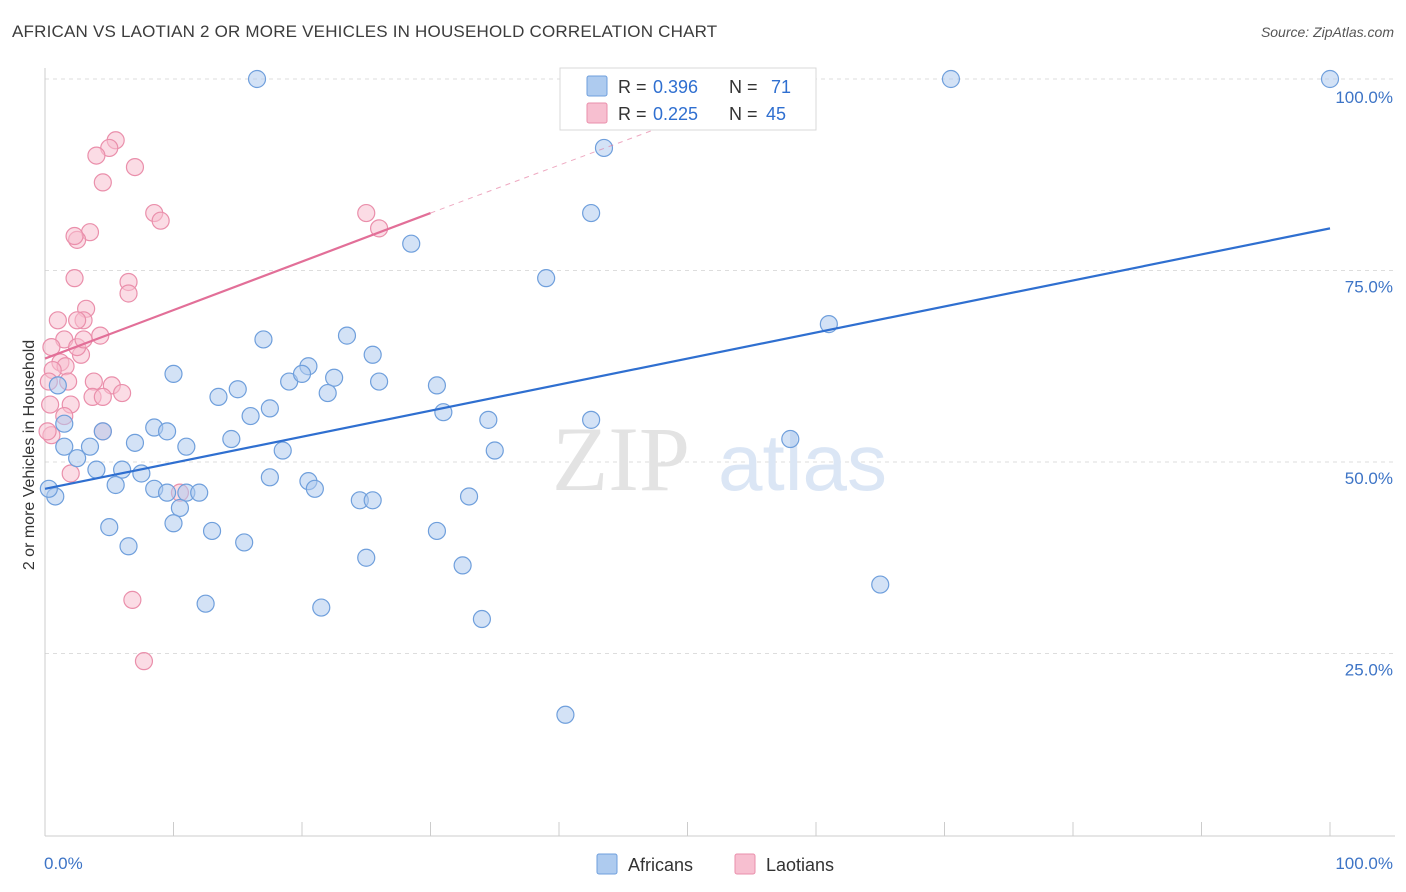 The image size is (1406, 892). Describe the element at coordinates (1364, 384) in the screenshot. I see `y-tick-labels: 25.0% 50.0% 75.0% 100.0%` at that location.